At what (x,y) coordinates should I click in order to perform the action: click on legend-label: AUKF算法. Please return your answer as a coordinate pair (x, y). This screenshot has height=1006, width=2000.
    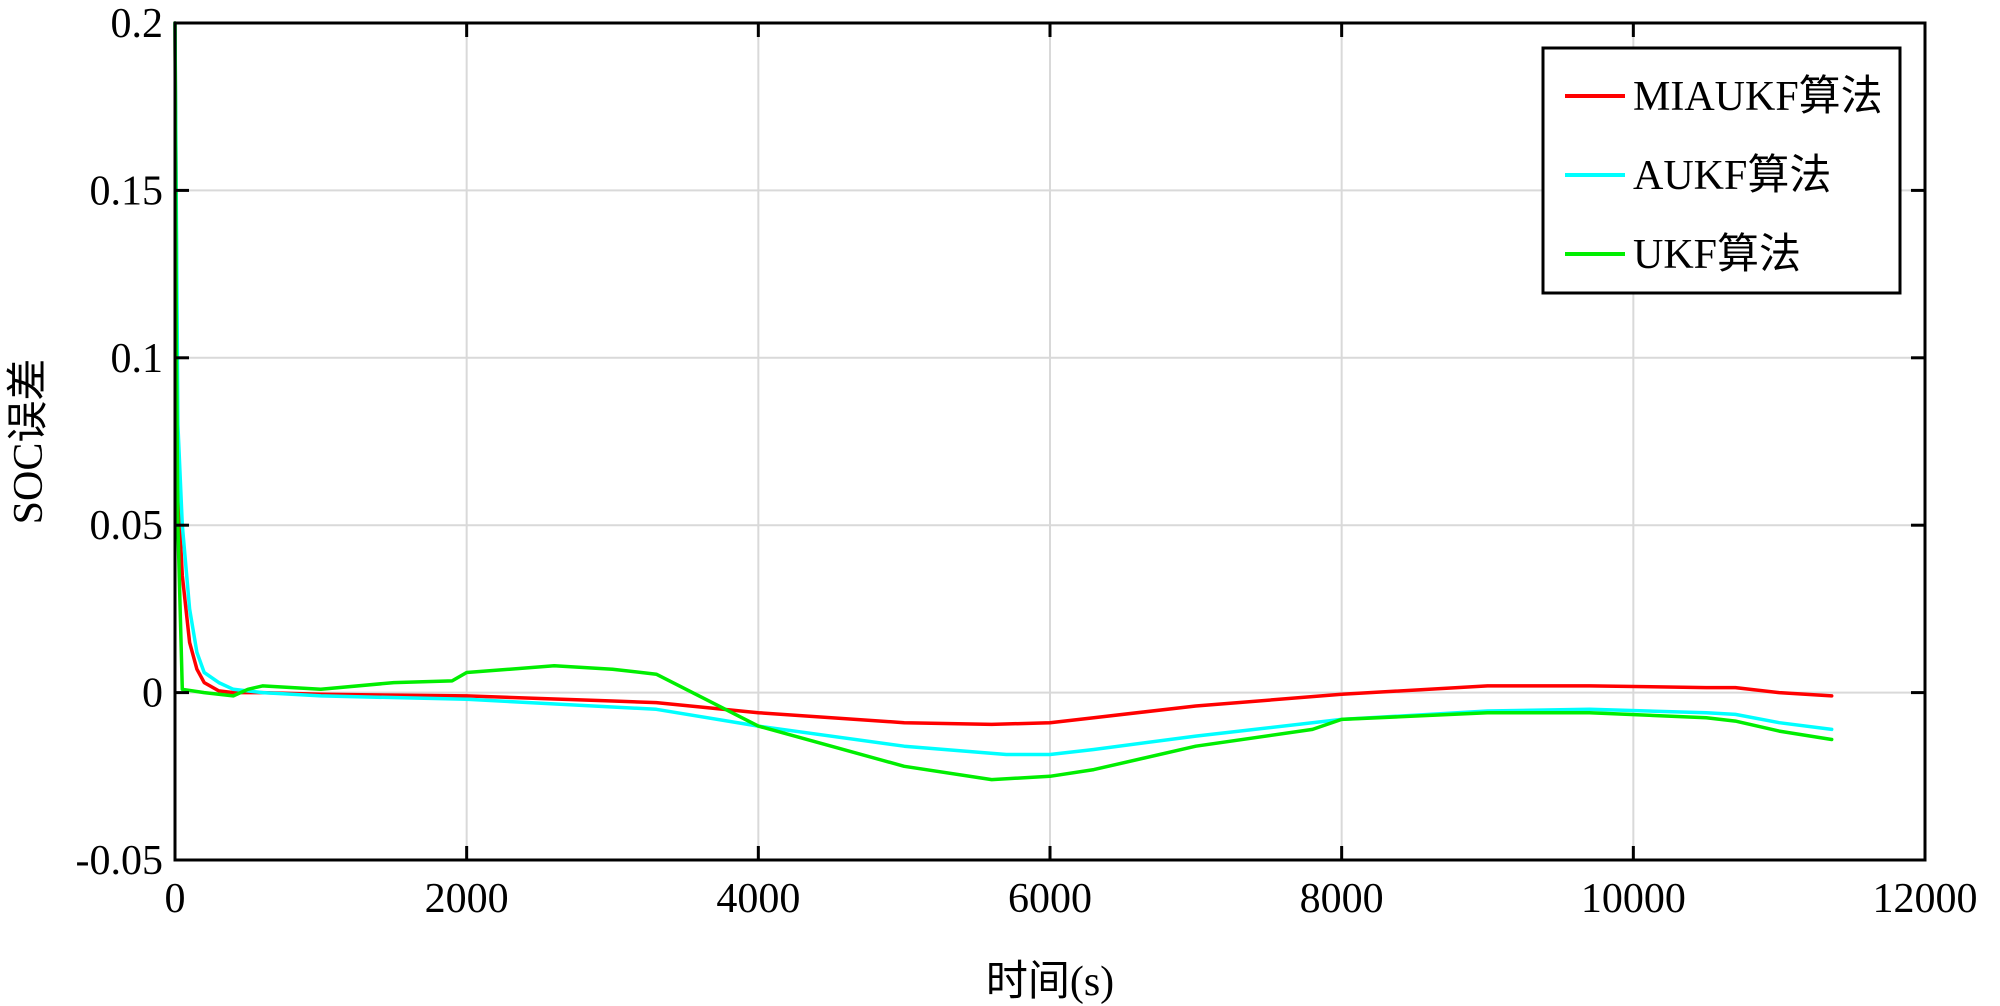
    Looking at the image, I should click on (1732, 176).